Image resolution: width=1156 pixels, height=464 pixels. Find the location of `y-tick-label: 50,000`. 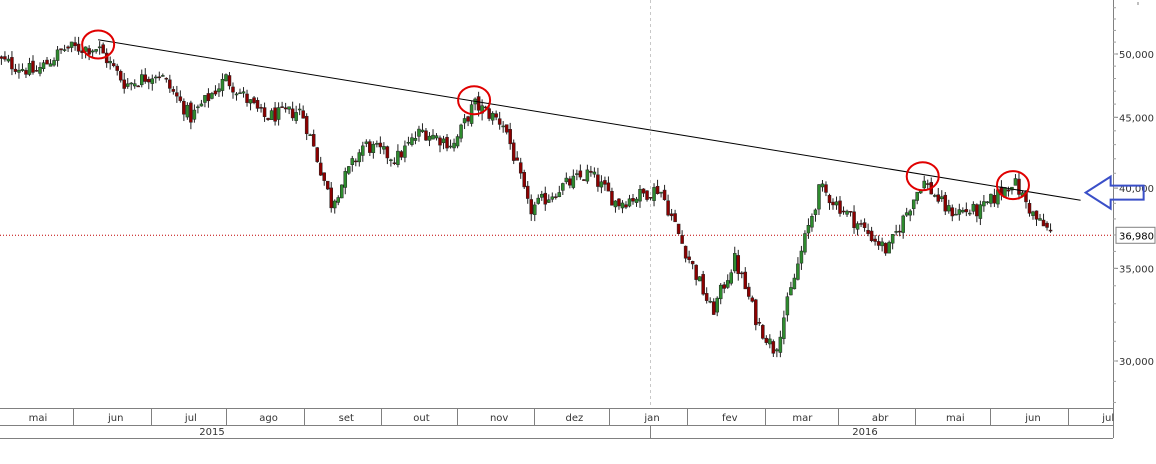

y-tick-label: 50,000 is located at coordinates (1136, 55).